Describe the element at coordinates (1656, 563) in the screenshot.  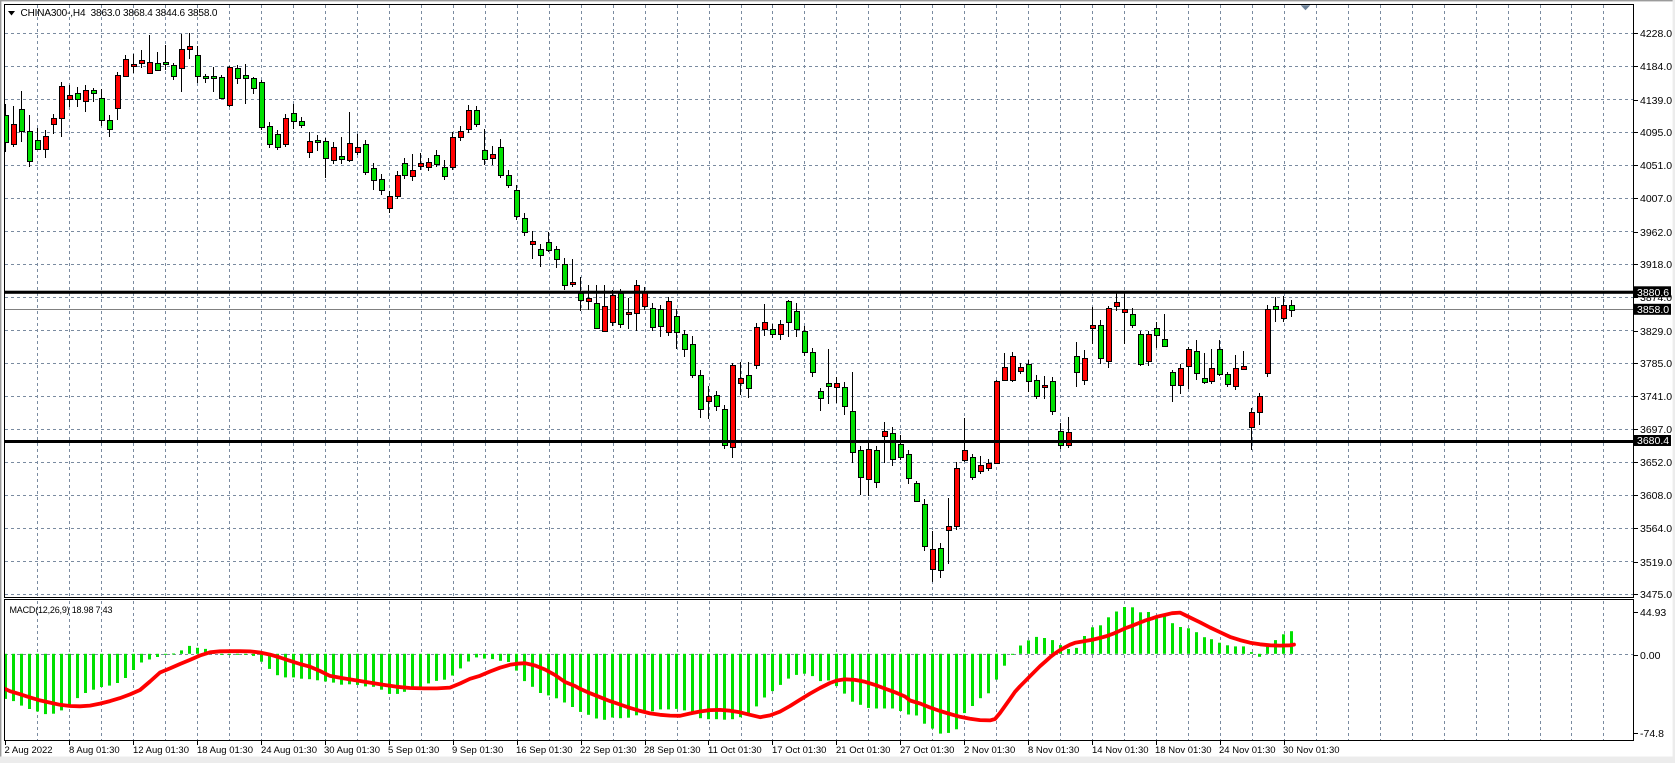
I see `svg-text: 3519.0` at that location.